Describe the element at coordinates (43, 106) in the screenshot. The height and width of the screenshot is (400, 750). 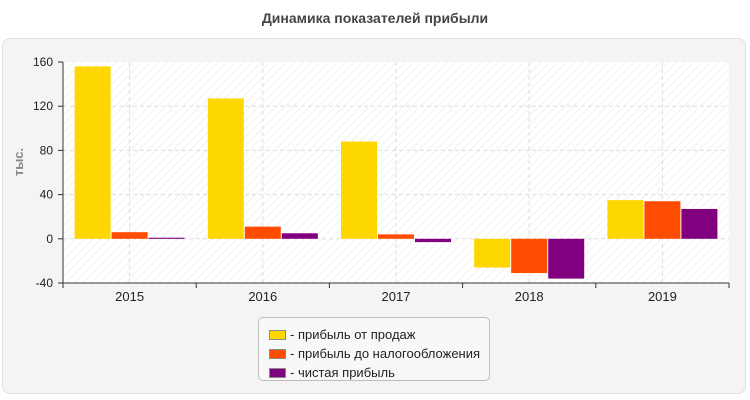
I see `y-tick-label: 120` at that location.